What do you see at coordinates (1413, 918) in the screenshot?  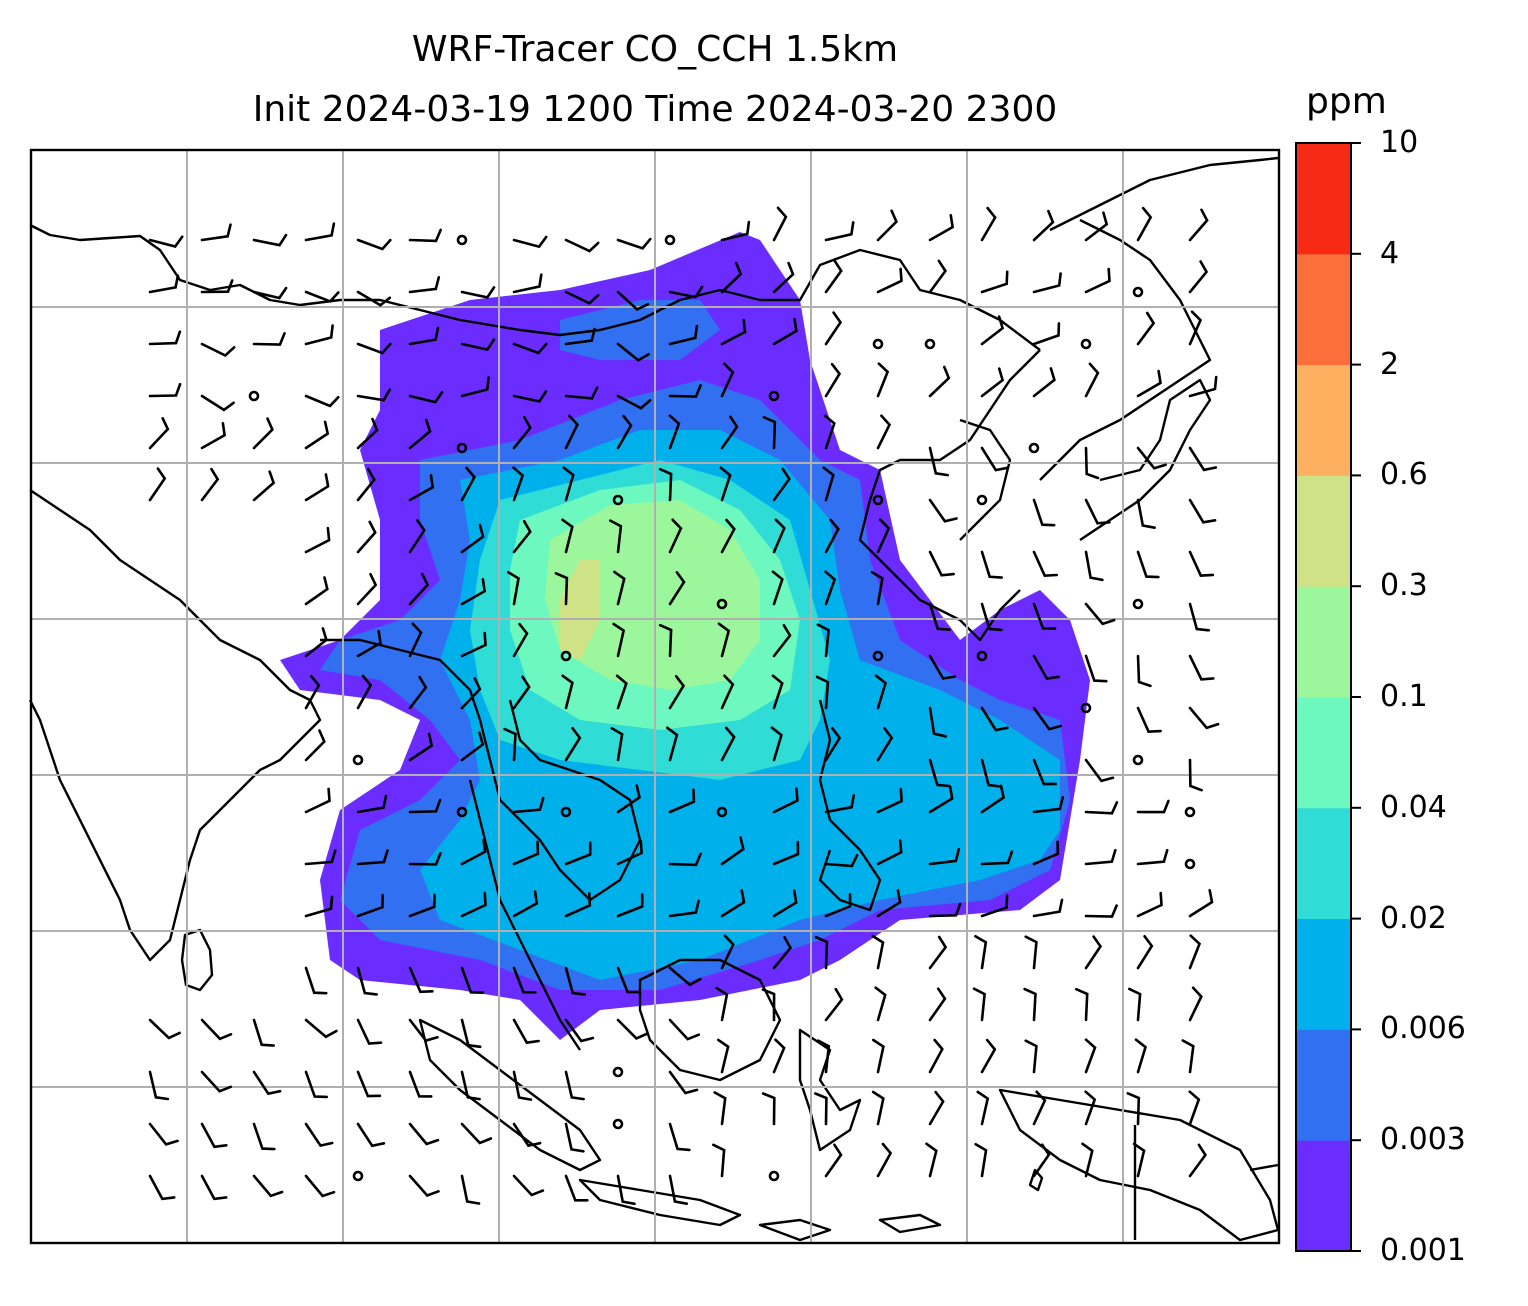 I see `colorbar-tick-label: 0.02` at bounding box center [1413, 918].